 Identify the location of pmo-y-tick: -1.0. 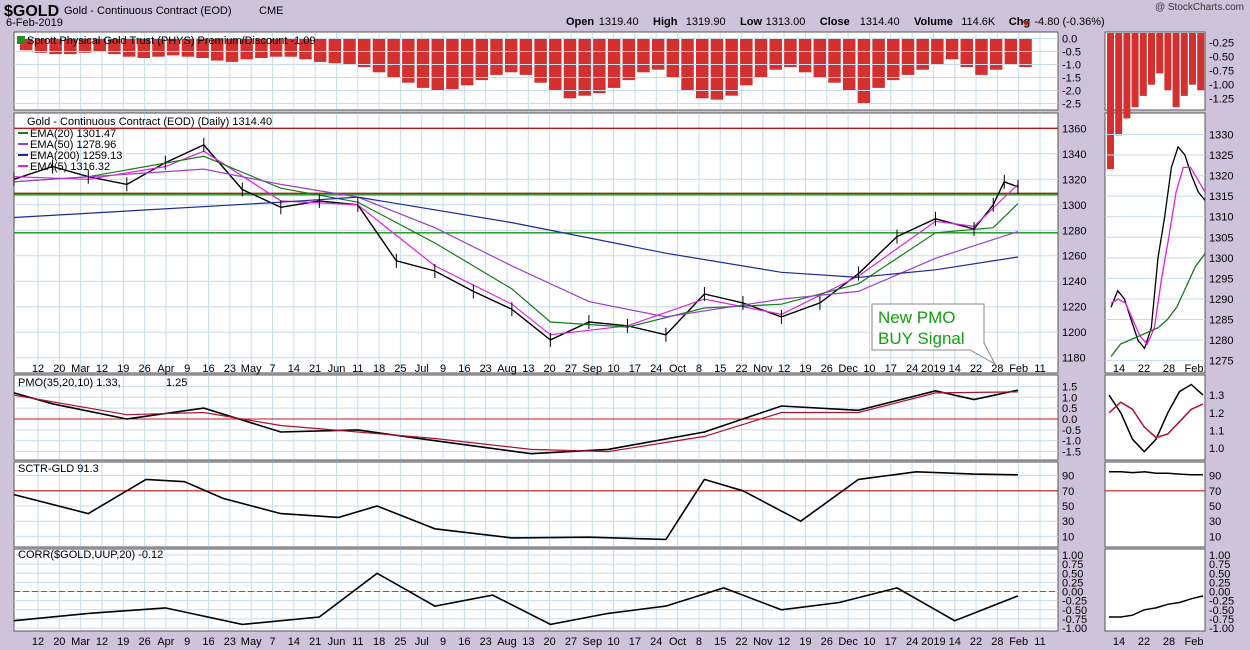
(1071, 442).